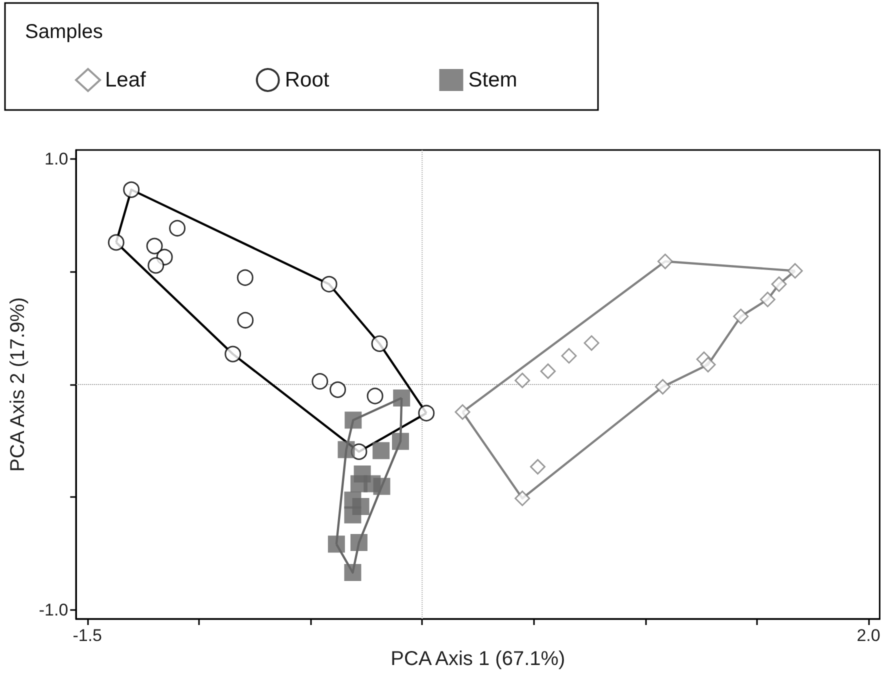 The width and height of the screenshot is (883, 674). Describe the element at coordinates (125, 80) in the screenshot. I see `legend-label: Leaf` at that location.